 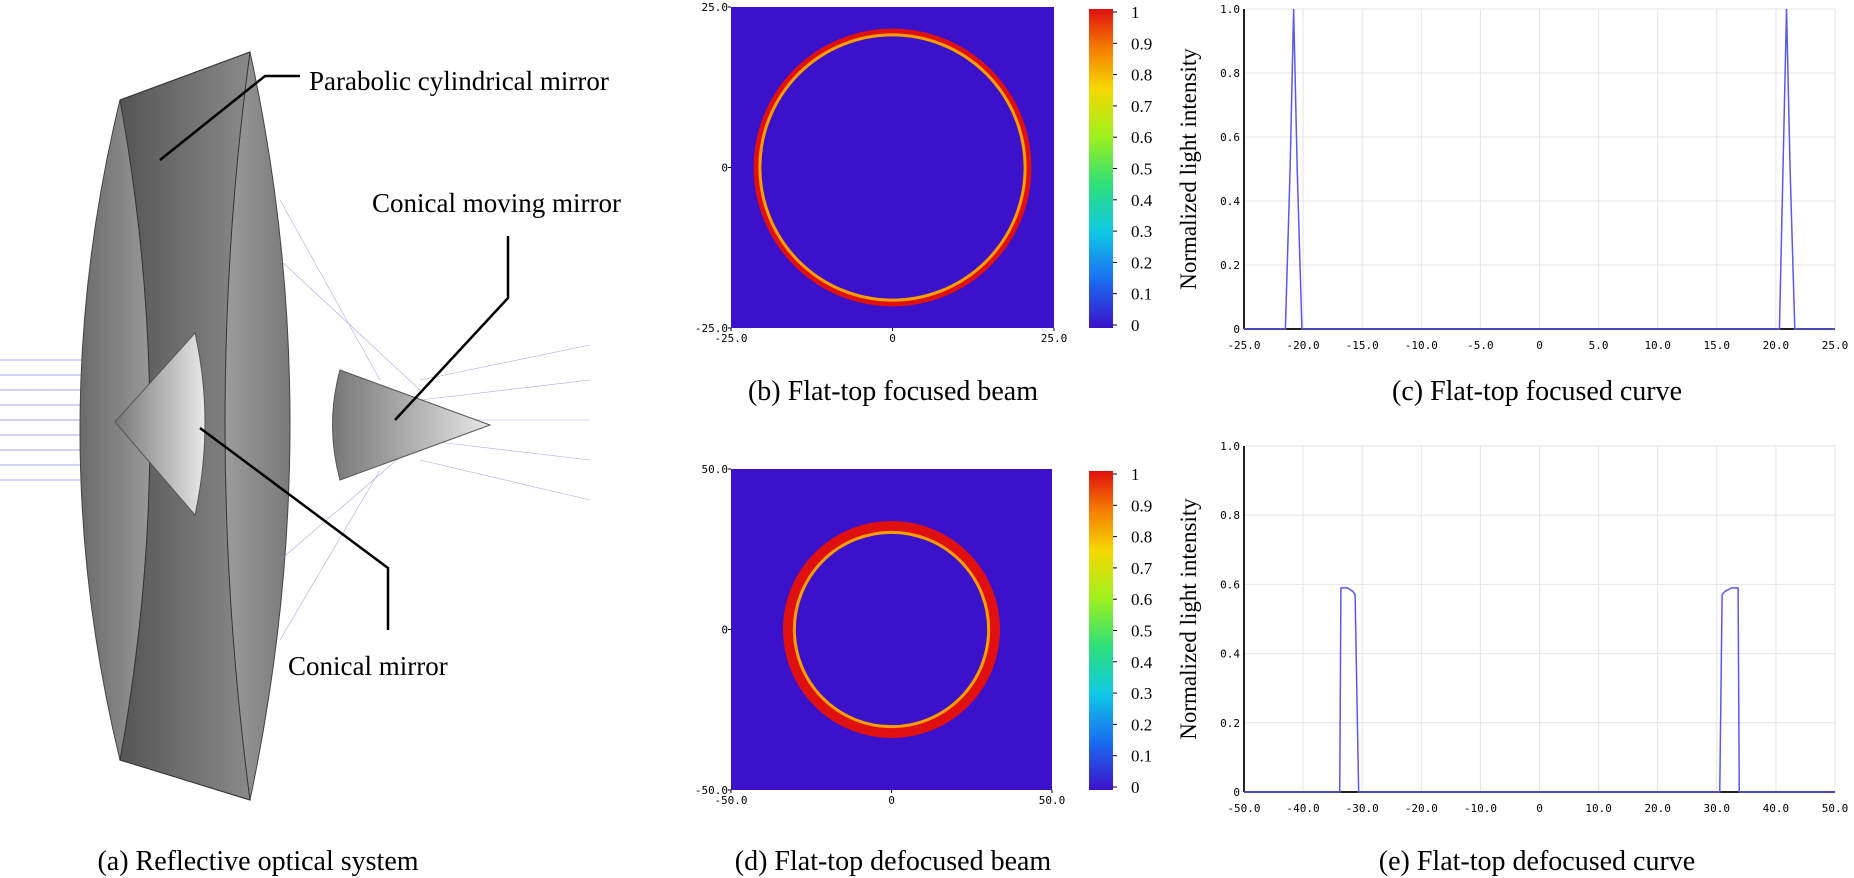 I want to click on label: Parabolic cylindrical mirror, so click(x=459, y=81).